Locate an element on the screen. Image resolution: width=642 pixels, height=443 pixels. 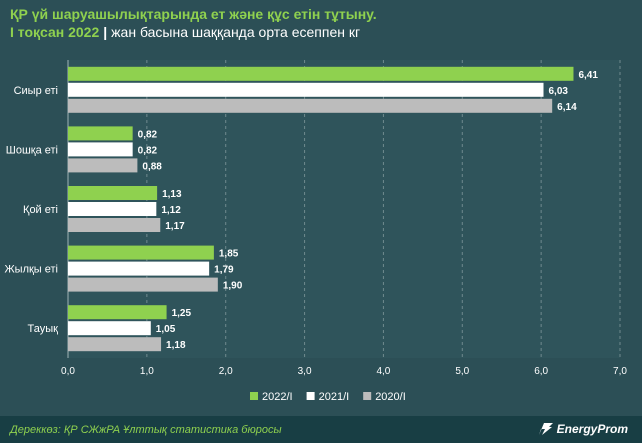
data-label: 1,05 is located at coordinates (166, 329).